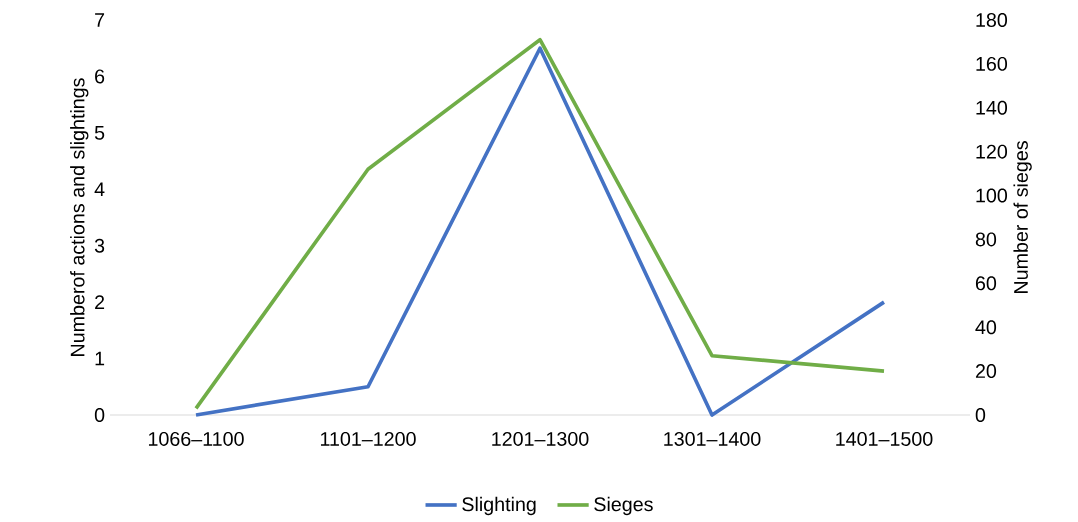 This screenshot has height=522, width=1078. What do you see at coordinates (100, 302) in the screenshot?
I see `y-tick-label: 2` at bounding box center [100, 302].